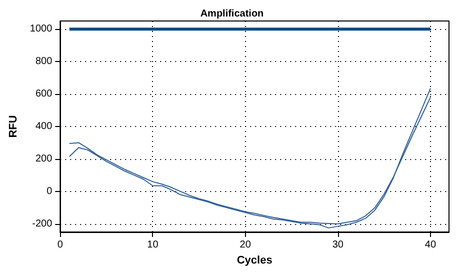  Describe the element at coordinates (232, 14) in the screenshot. I see `chart-title: Amplification` at that location.